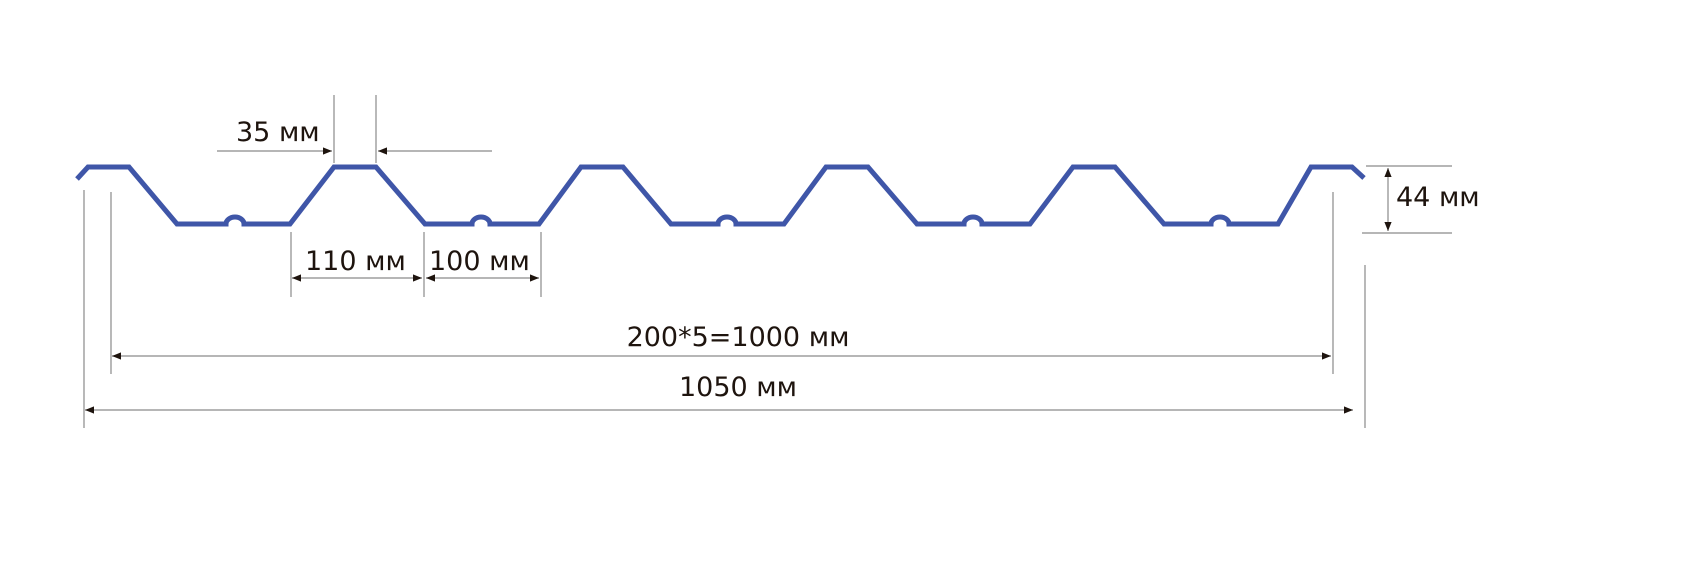 The height and width of the screenshot is (567, 1700). What do you see at coordinates (1438, 197) in the screenshot?
I see `label-height: 44 мм` at bounding box center [1438, 197].